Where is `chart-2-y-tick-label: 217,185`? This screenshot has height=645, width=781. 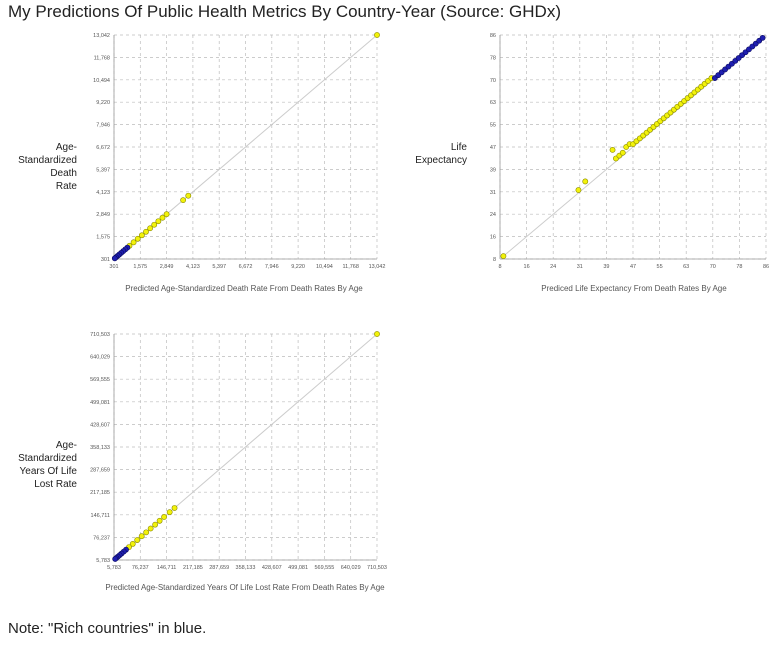
chart-2-y-tick-label: 217,185 is located at coordinates (100, 493).